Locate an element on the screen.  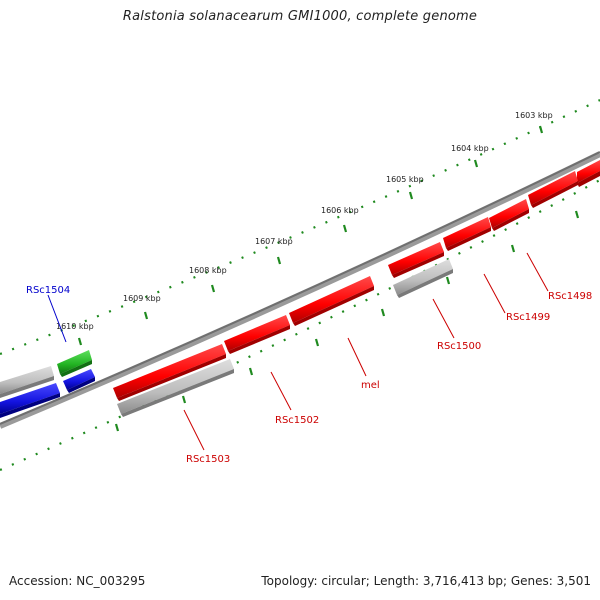
gene-arrow-blue-right is located at coordinates (79, 381).